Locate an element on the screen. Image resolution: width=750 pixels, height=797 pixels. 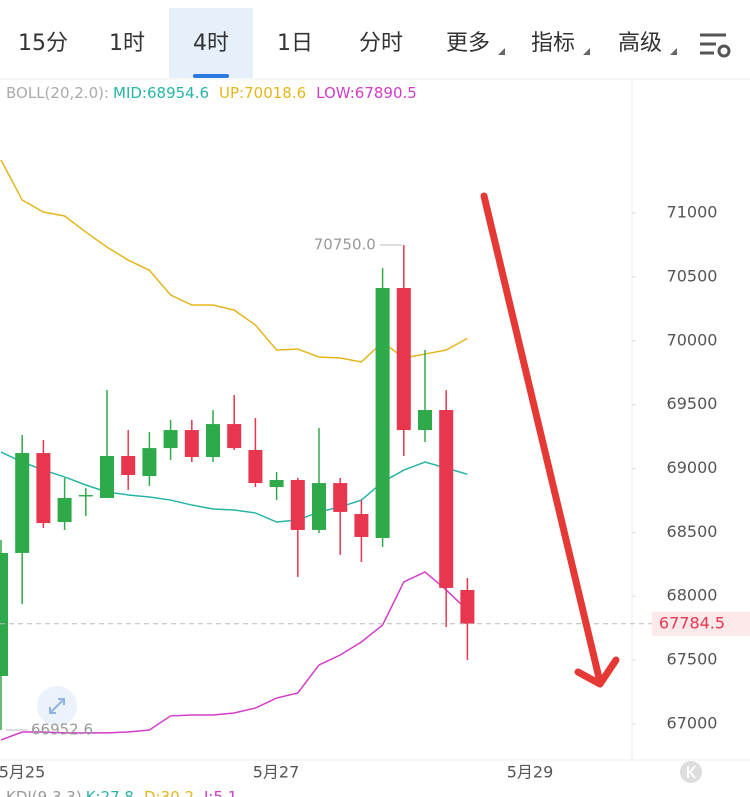
high-label: 70750.0 is located at coordinates (345, 244).